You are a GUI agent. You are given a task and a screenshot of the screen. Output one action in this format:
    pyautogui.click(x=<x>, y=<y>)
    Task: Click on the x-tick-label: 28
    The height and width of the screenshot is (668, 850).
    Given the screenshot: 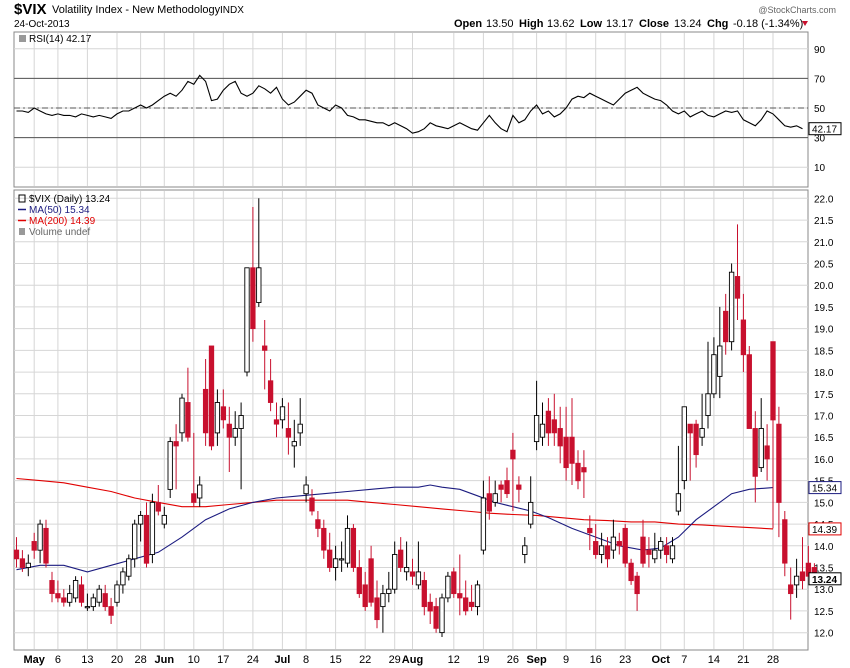 What is the action you would take?
    pyautogui.click(x=773, y=660)
    